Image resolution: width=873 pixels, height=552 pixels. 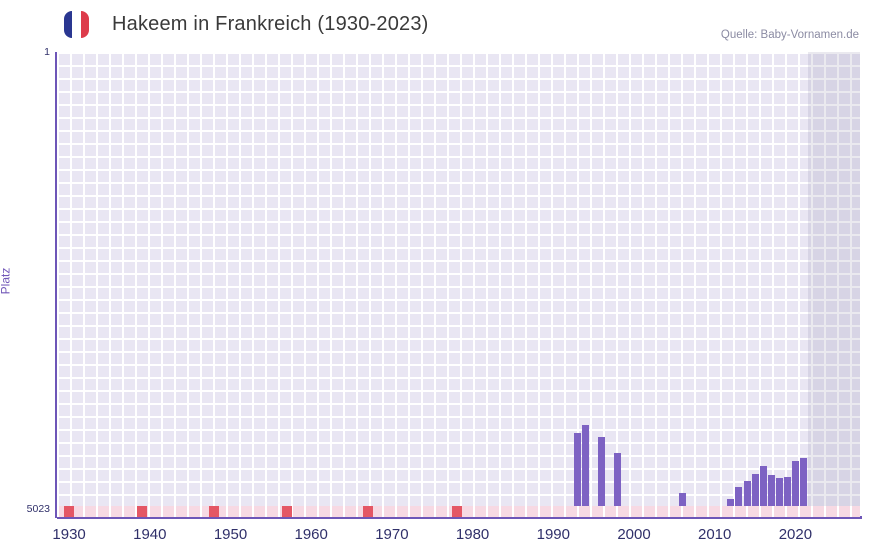 What do you see at coordinates (755, 490) in the screenshot?
I see `bar-2015` at bounding box center [755, 490].